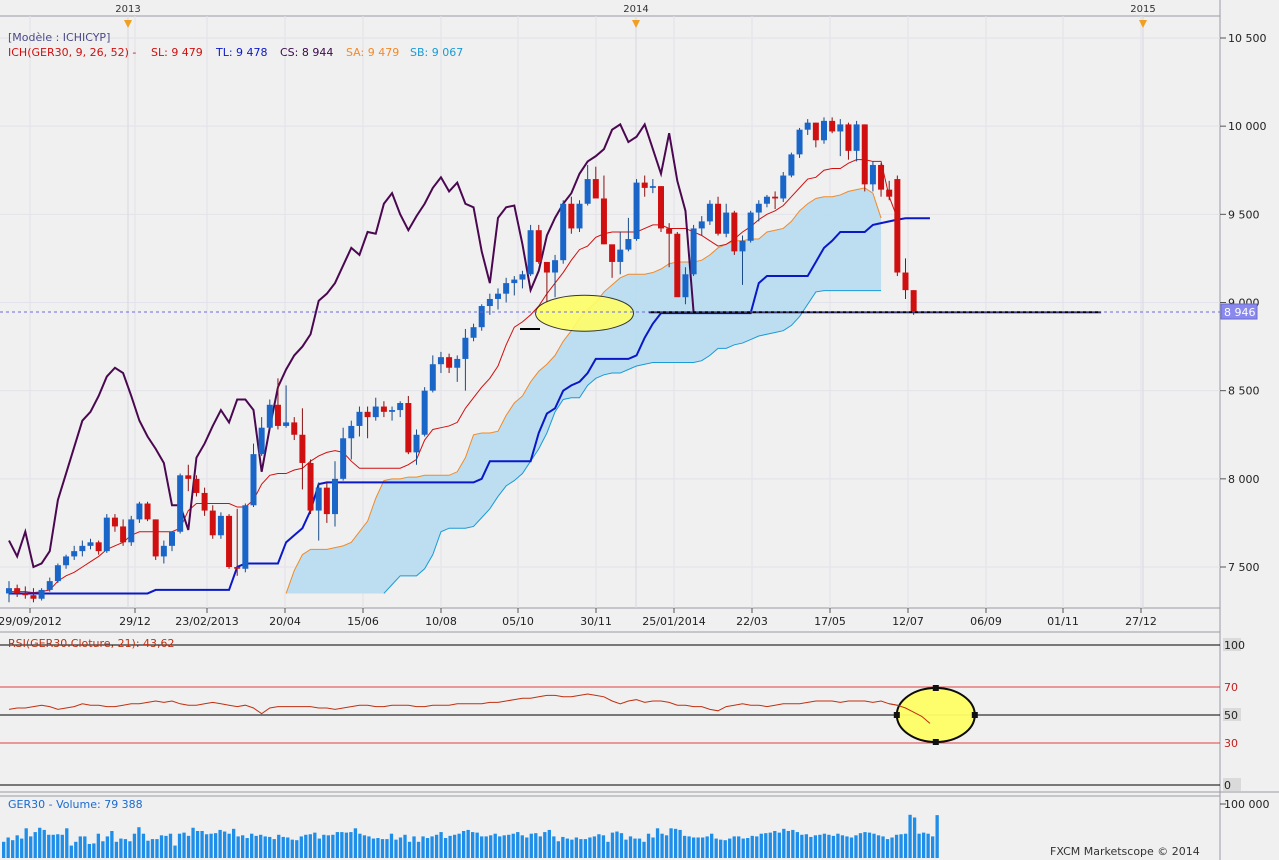 The height and width of the screenshot is (860, 1279). What do you see at coordinates (1244, 567) in the screenshot?
I see `price-axis-label: 7 500` at bounding box center [1244, 567].